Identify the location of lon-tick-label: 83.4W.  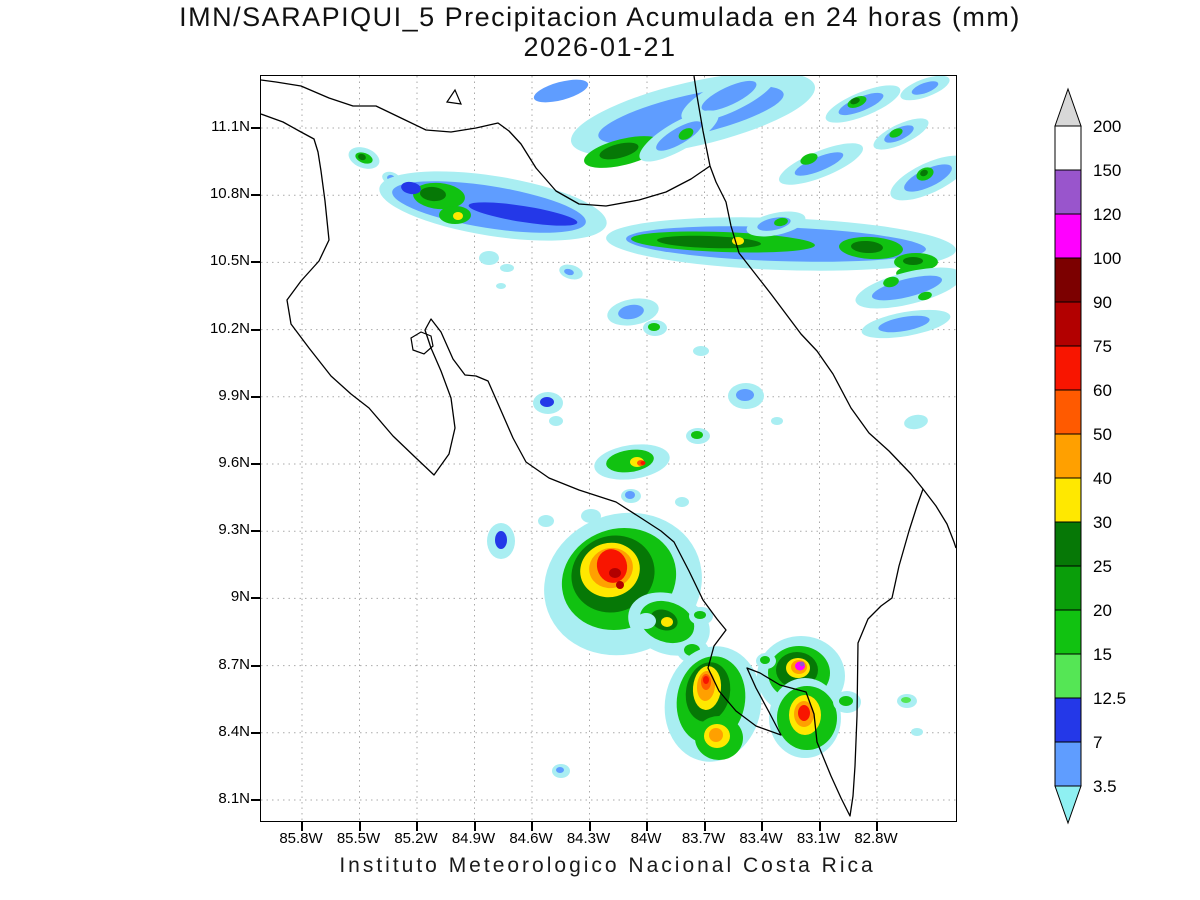
(761, 838).